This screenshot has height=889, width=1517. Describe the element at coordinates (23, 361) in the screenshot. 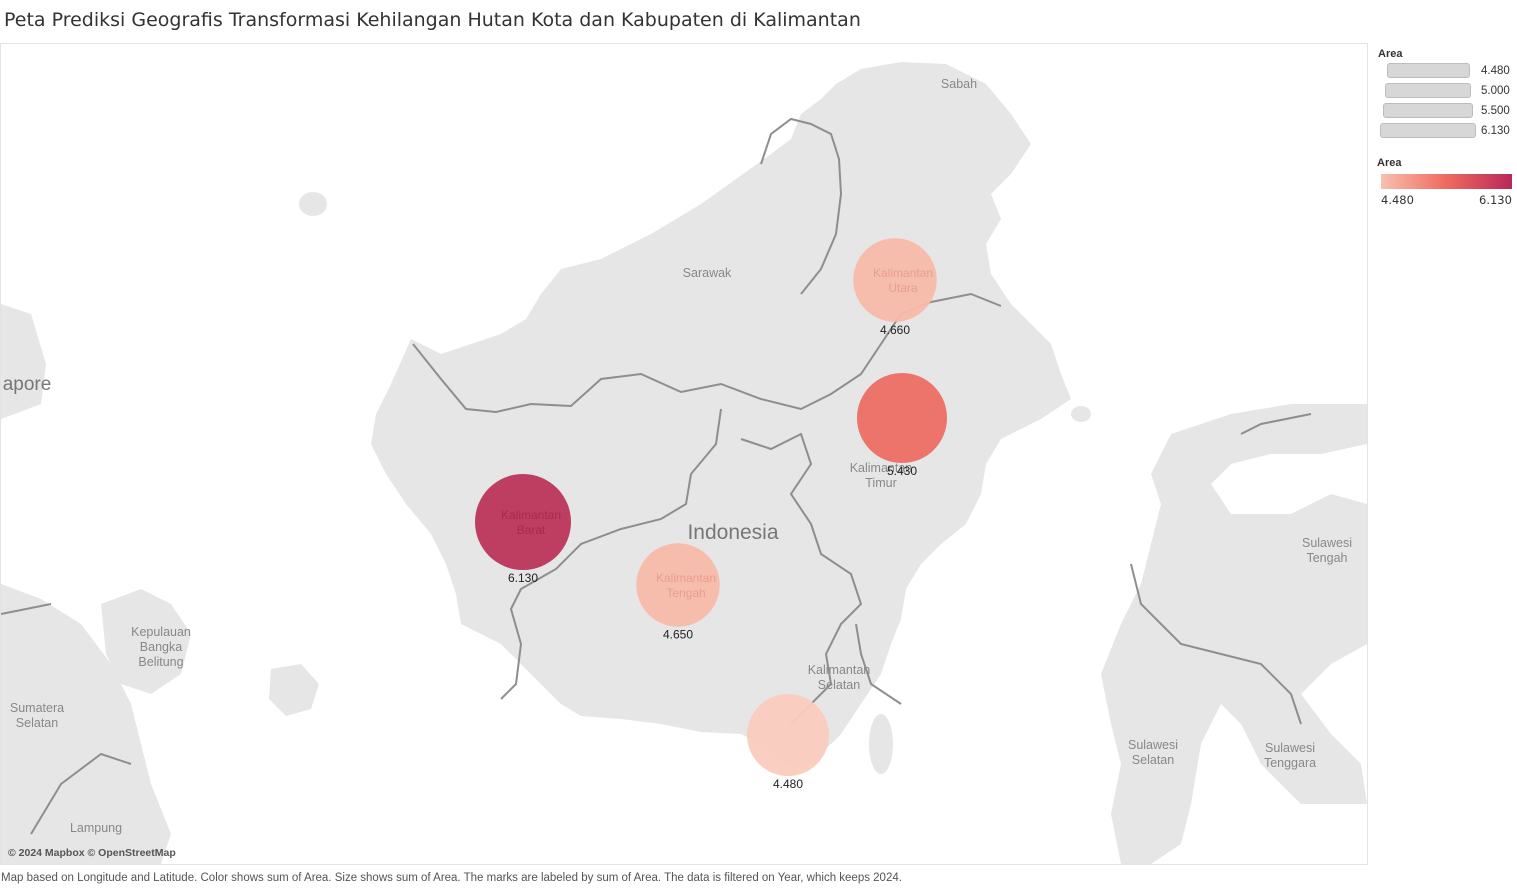

I see `peninsula-landmass` at that location.